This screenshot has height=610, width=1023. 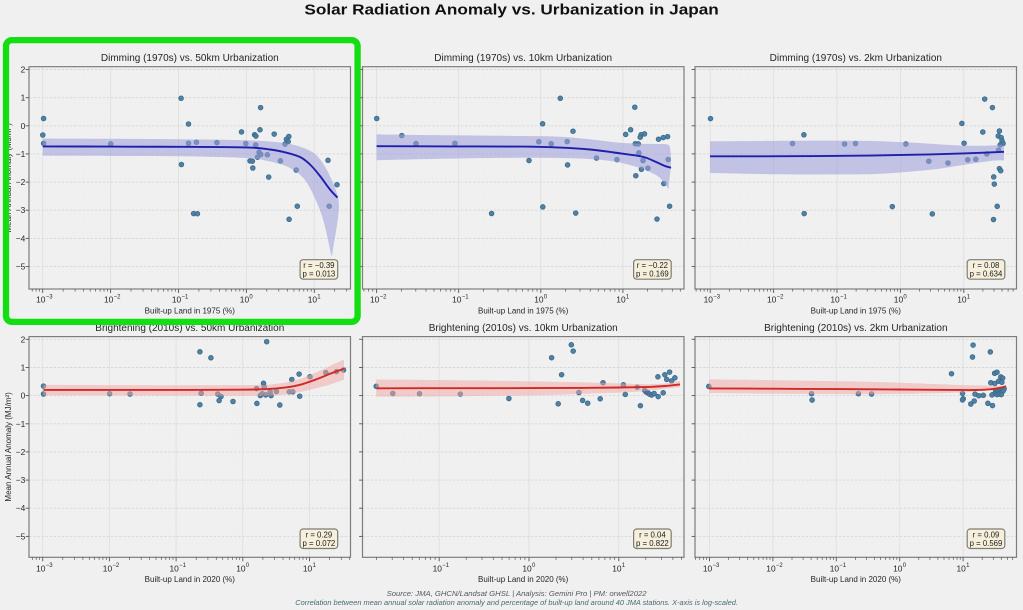 I want to click on svg-text: r = 0.29, so click(x=319, y=534).